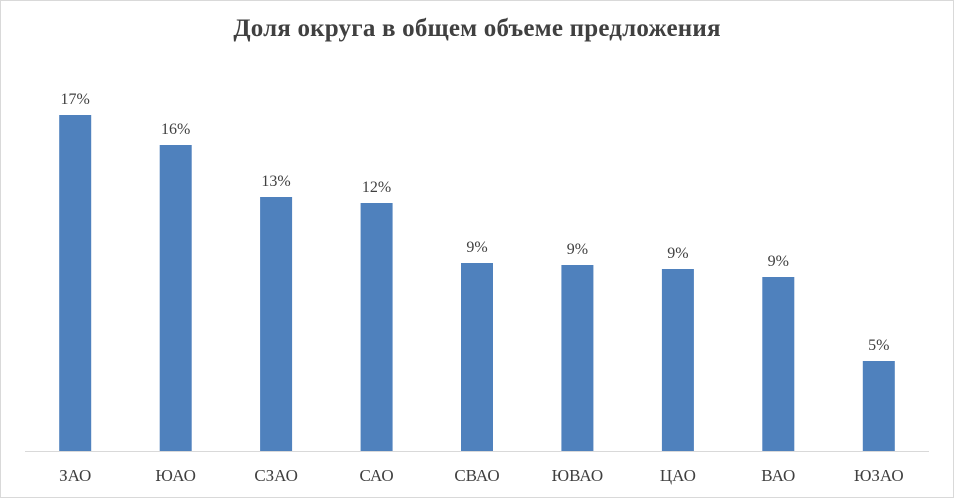 This screenshot has width=954, height=498. Describe the element at coordinates (75, 99) in the screenshot. I see `data-label-1: 17%` at that location.